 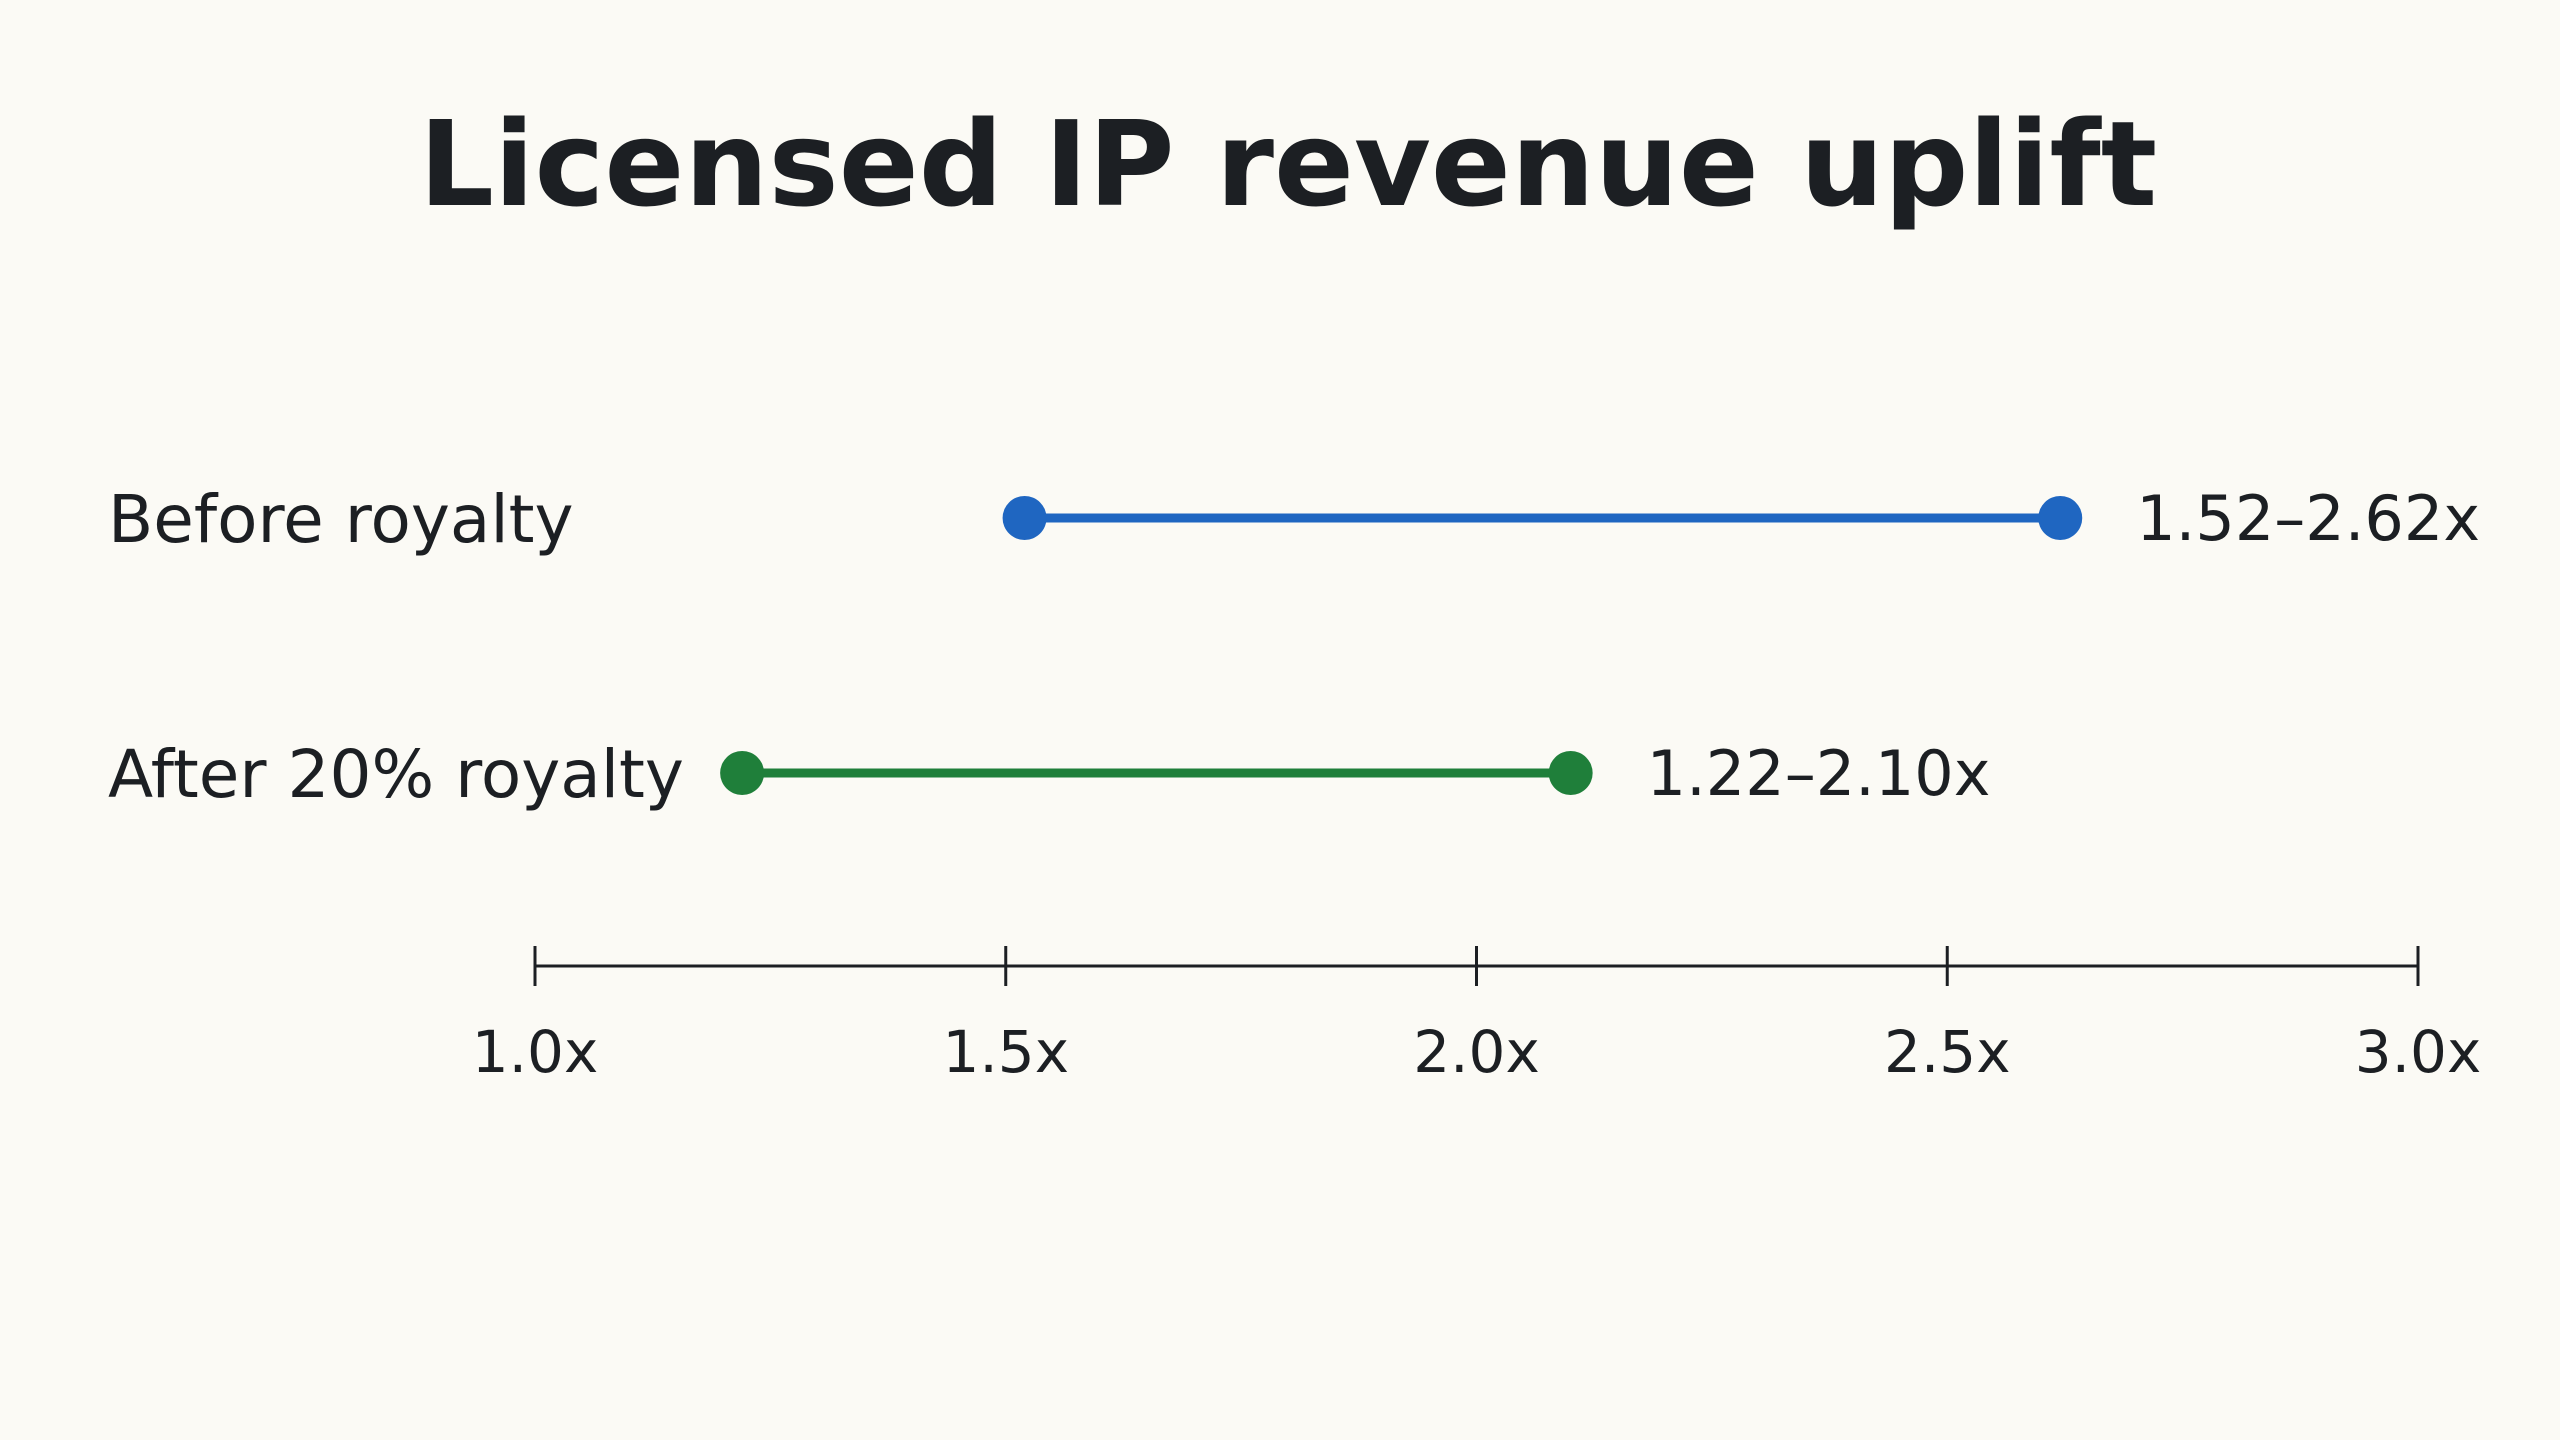 I want to click on tick-label: 3.0x, so click(x=2418, y=1052).